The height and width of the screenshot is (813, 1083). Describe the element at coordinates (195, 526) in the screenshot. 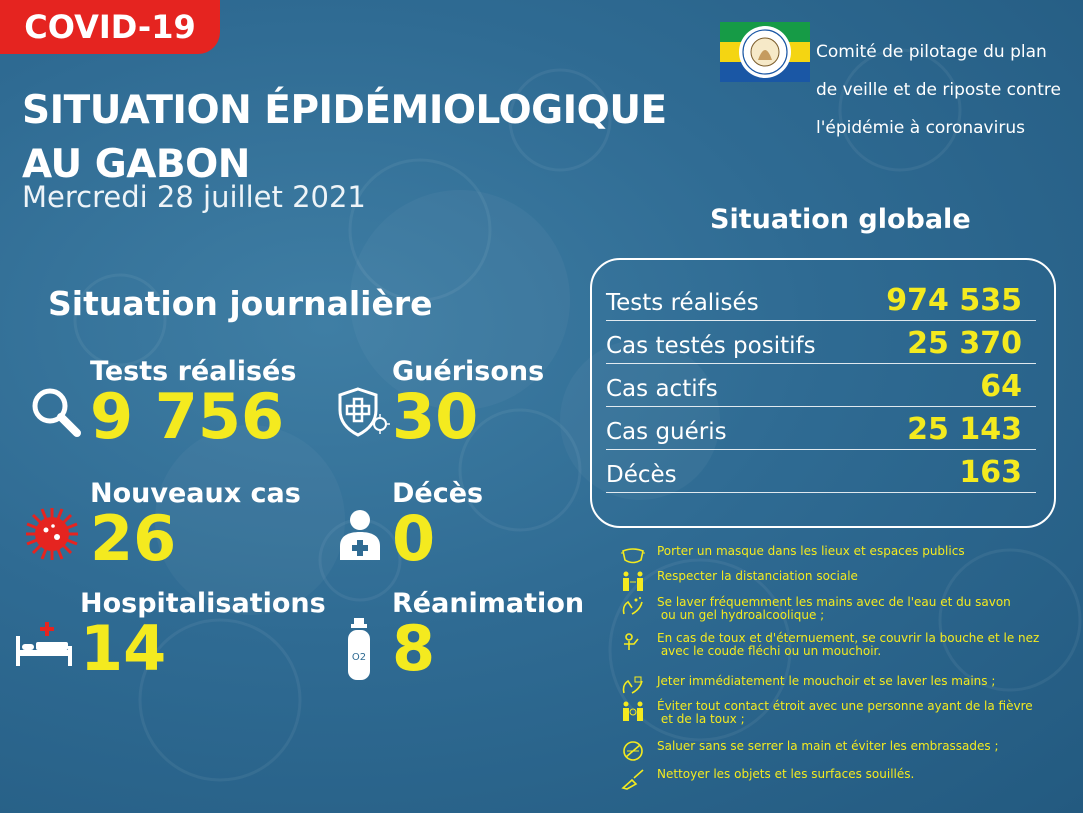

I see `daily-new-cases: Nouveaux cas 26` at that location.